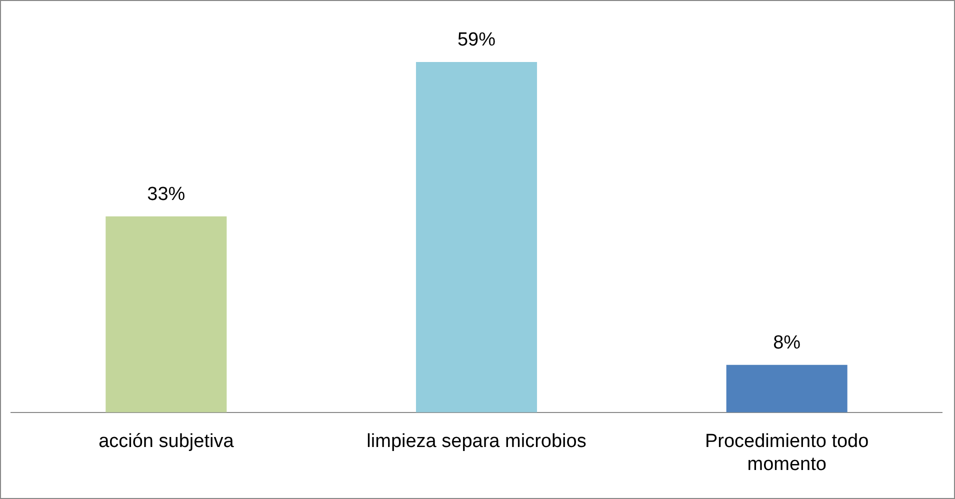 This screenshot has width=955, height=499. I want to click on x-tick-label: Procedimiento todo momento, so click(786, 453).